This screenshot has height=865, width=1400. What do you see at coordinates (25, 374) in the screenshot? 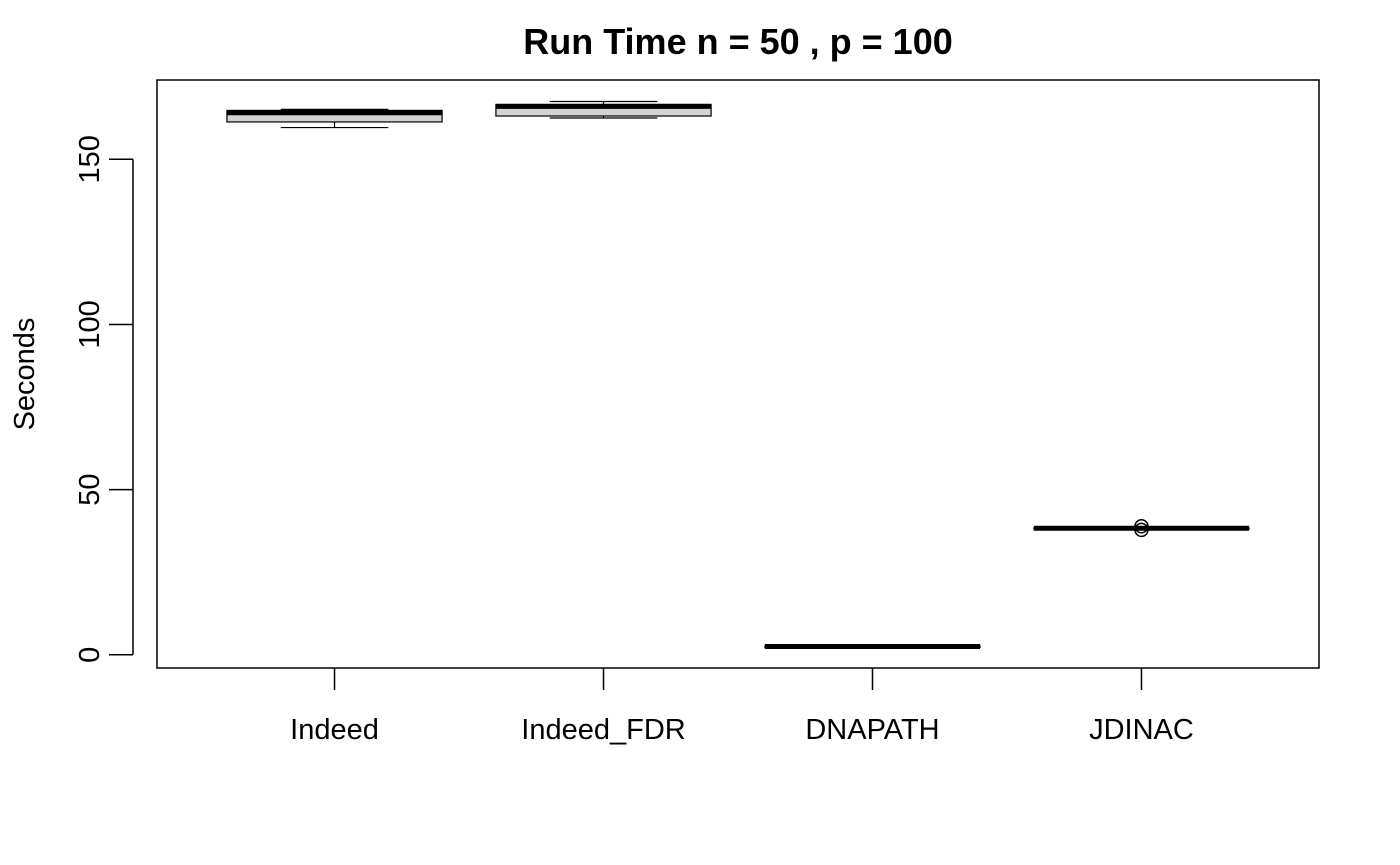
I see `y-axis-label: Seconds` at bounding box center [25, 374].